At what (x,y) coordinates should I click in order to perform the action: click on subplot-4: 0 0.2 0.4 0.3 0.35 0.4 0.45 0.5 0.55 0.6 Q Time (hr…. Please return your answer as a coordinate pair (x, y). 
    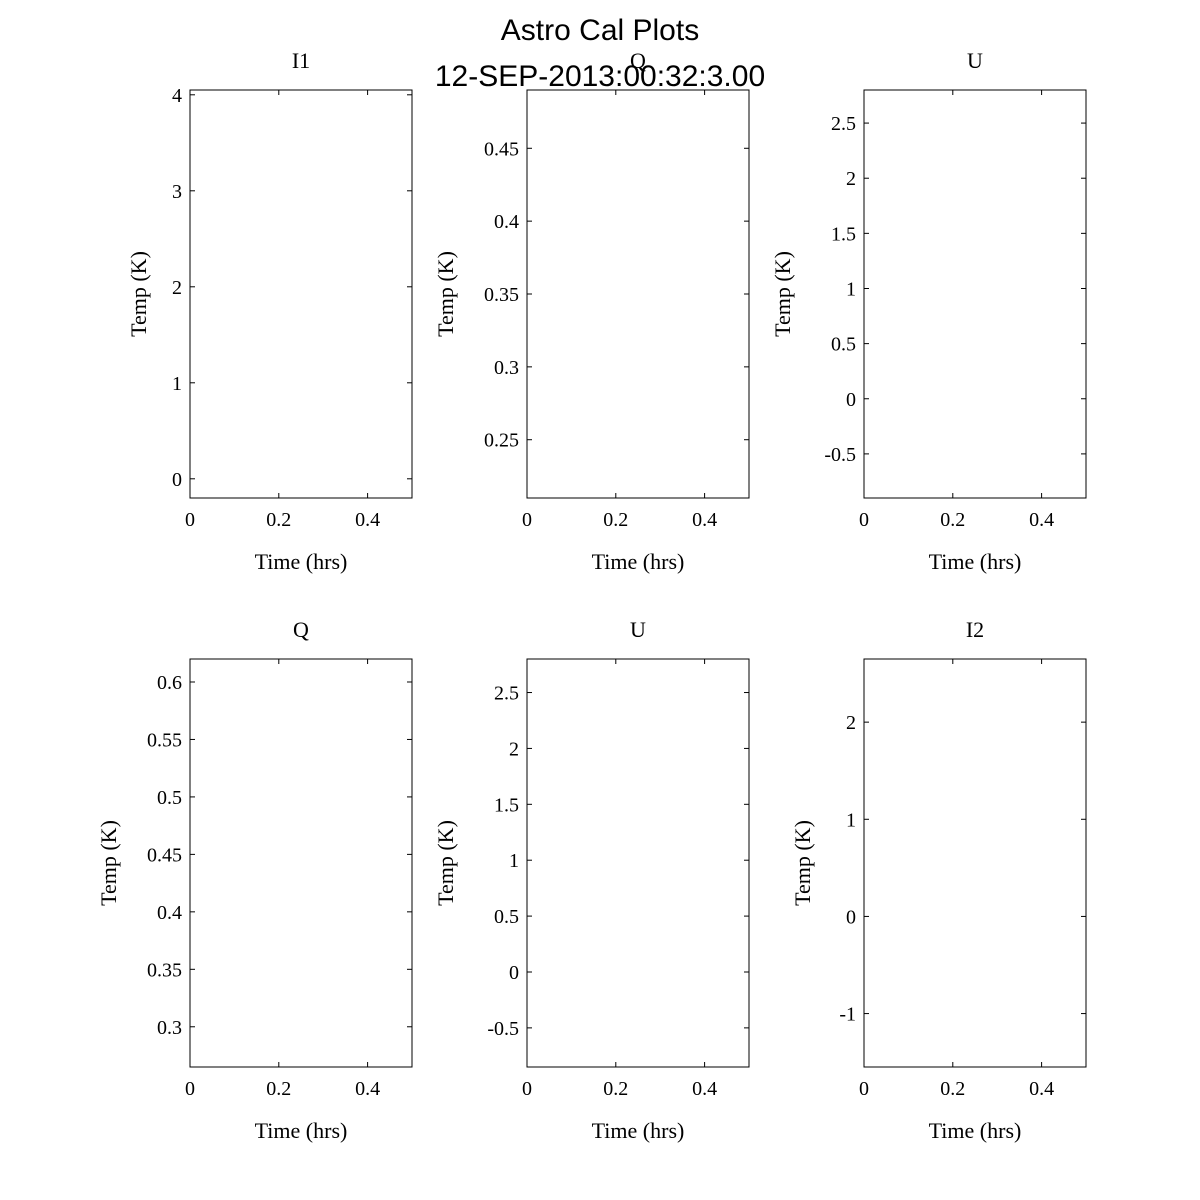
    Looking at the image, I should click on (254, 880).